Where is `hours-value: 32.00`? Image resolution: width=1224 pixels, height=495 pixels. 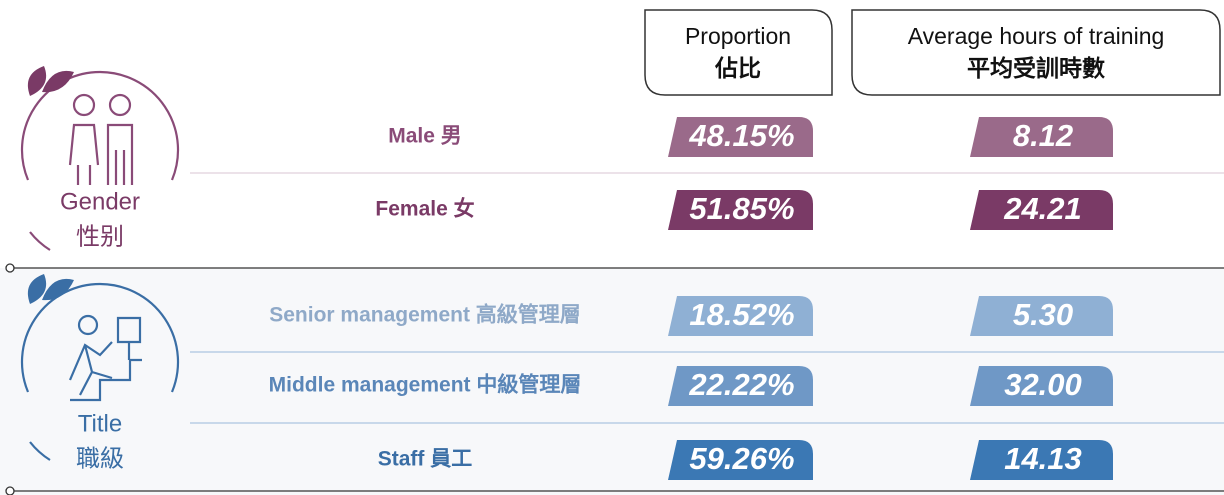 hours-value: 32.00 is located at coordinates (1043, 384).